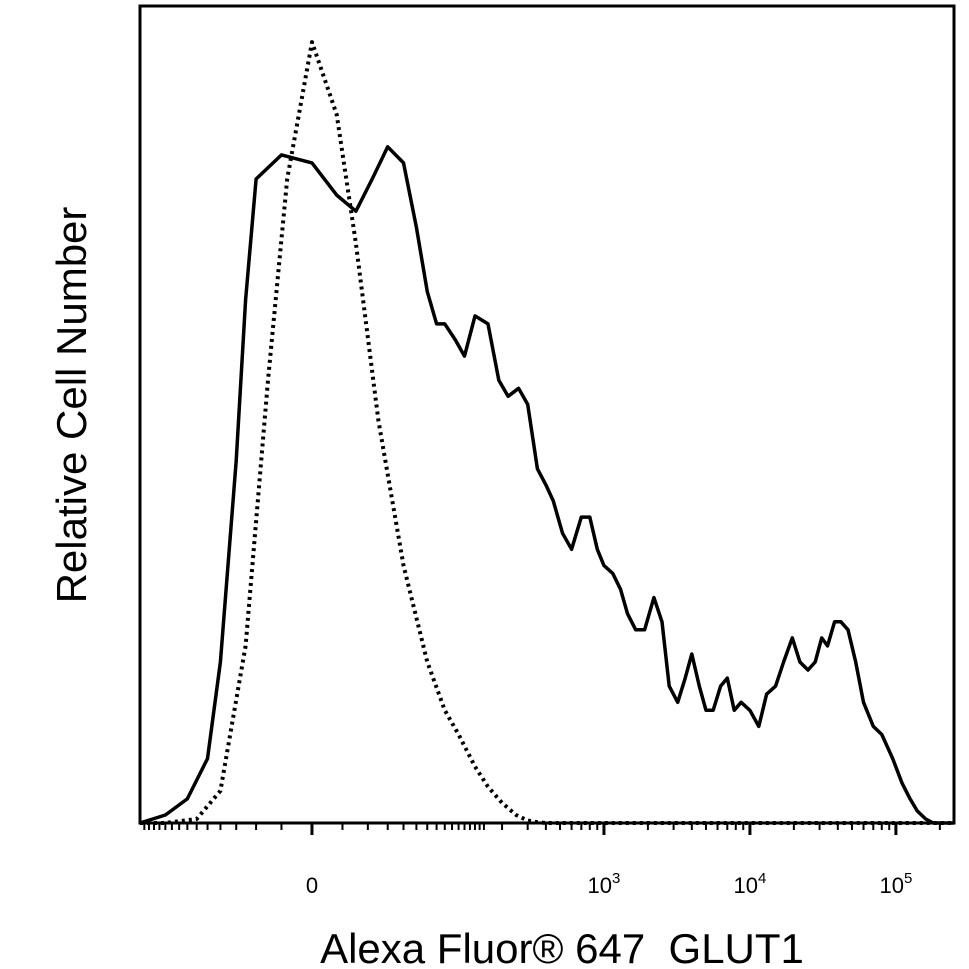  I want to click on x-tick-label: 10⁴, so click(750, 884).